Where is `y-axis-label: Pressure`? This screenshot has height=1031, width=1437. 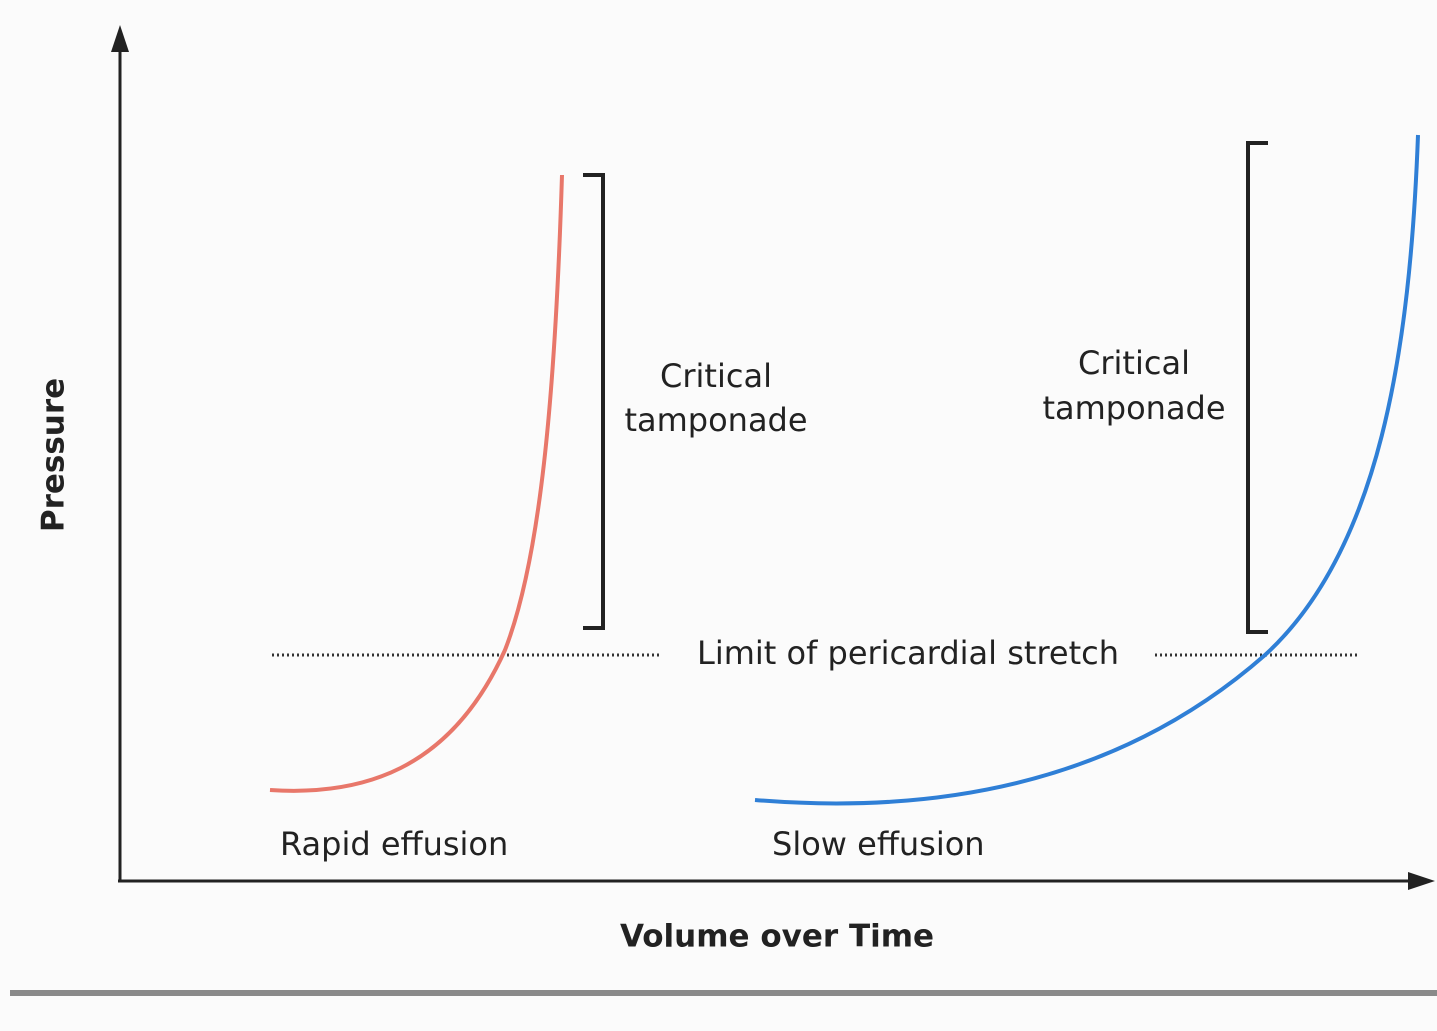
y-axis-label: Pressure is located at coordinates (54, 455).